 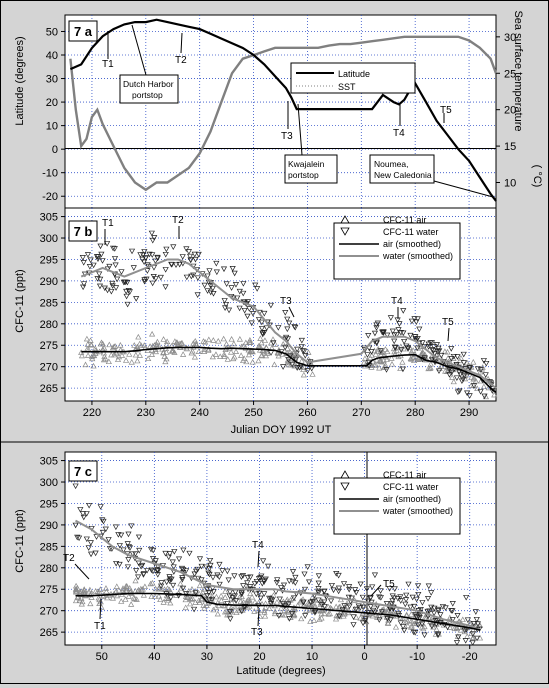 I want to click on x-axis-label-7b: Julian DOY 1992 UT, so click(x=281, y=430).